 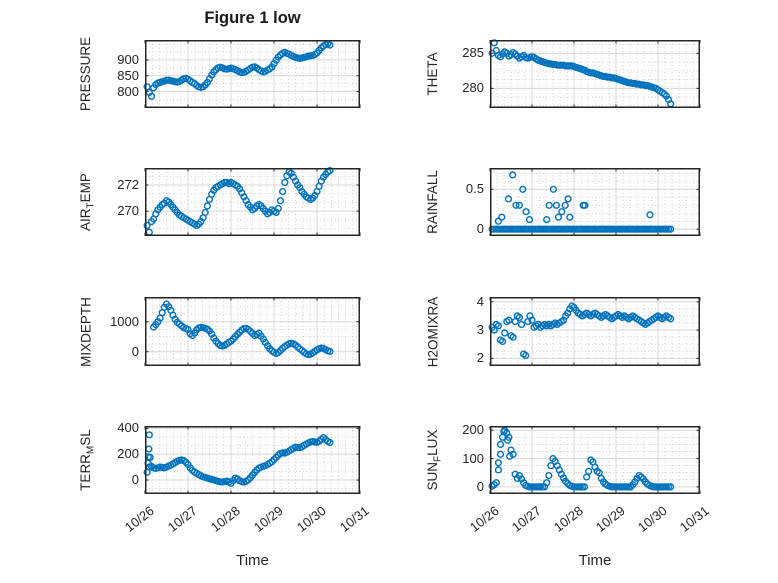 I want to click on x-tick-label: 10/26, so click(x=140, y=519).